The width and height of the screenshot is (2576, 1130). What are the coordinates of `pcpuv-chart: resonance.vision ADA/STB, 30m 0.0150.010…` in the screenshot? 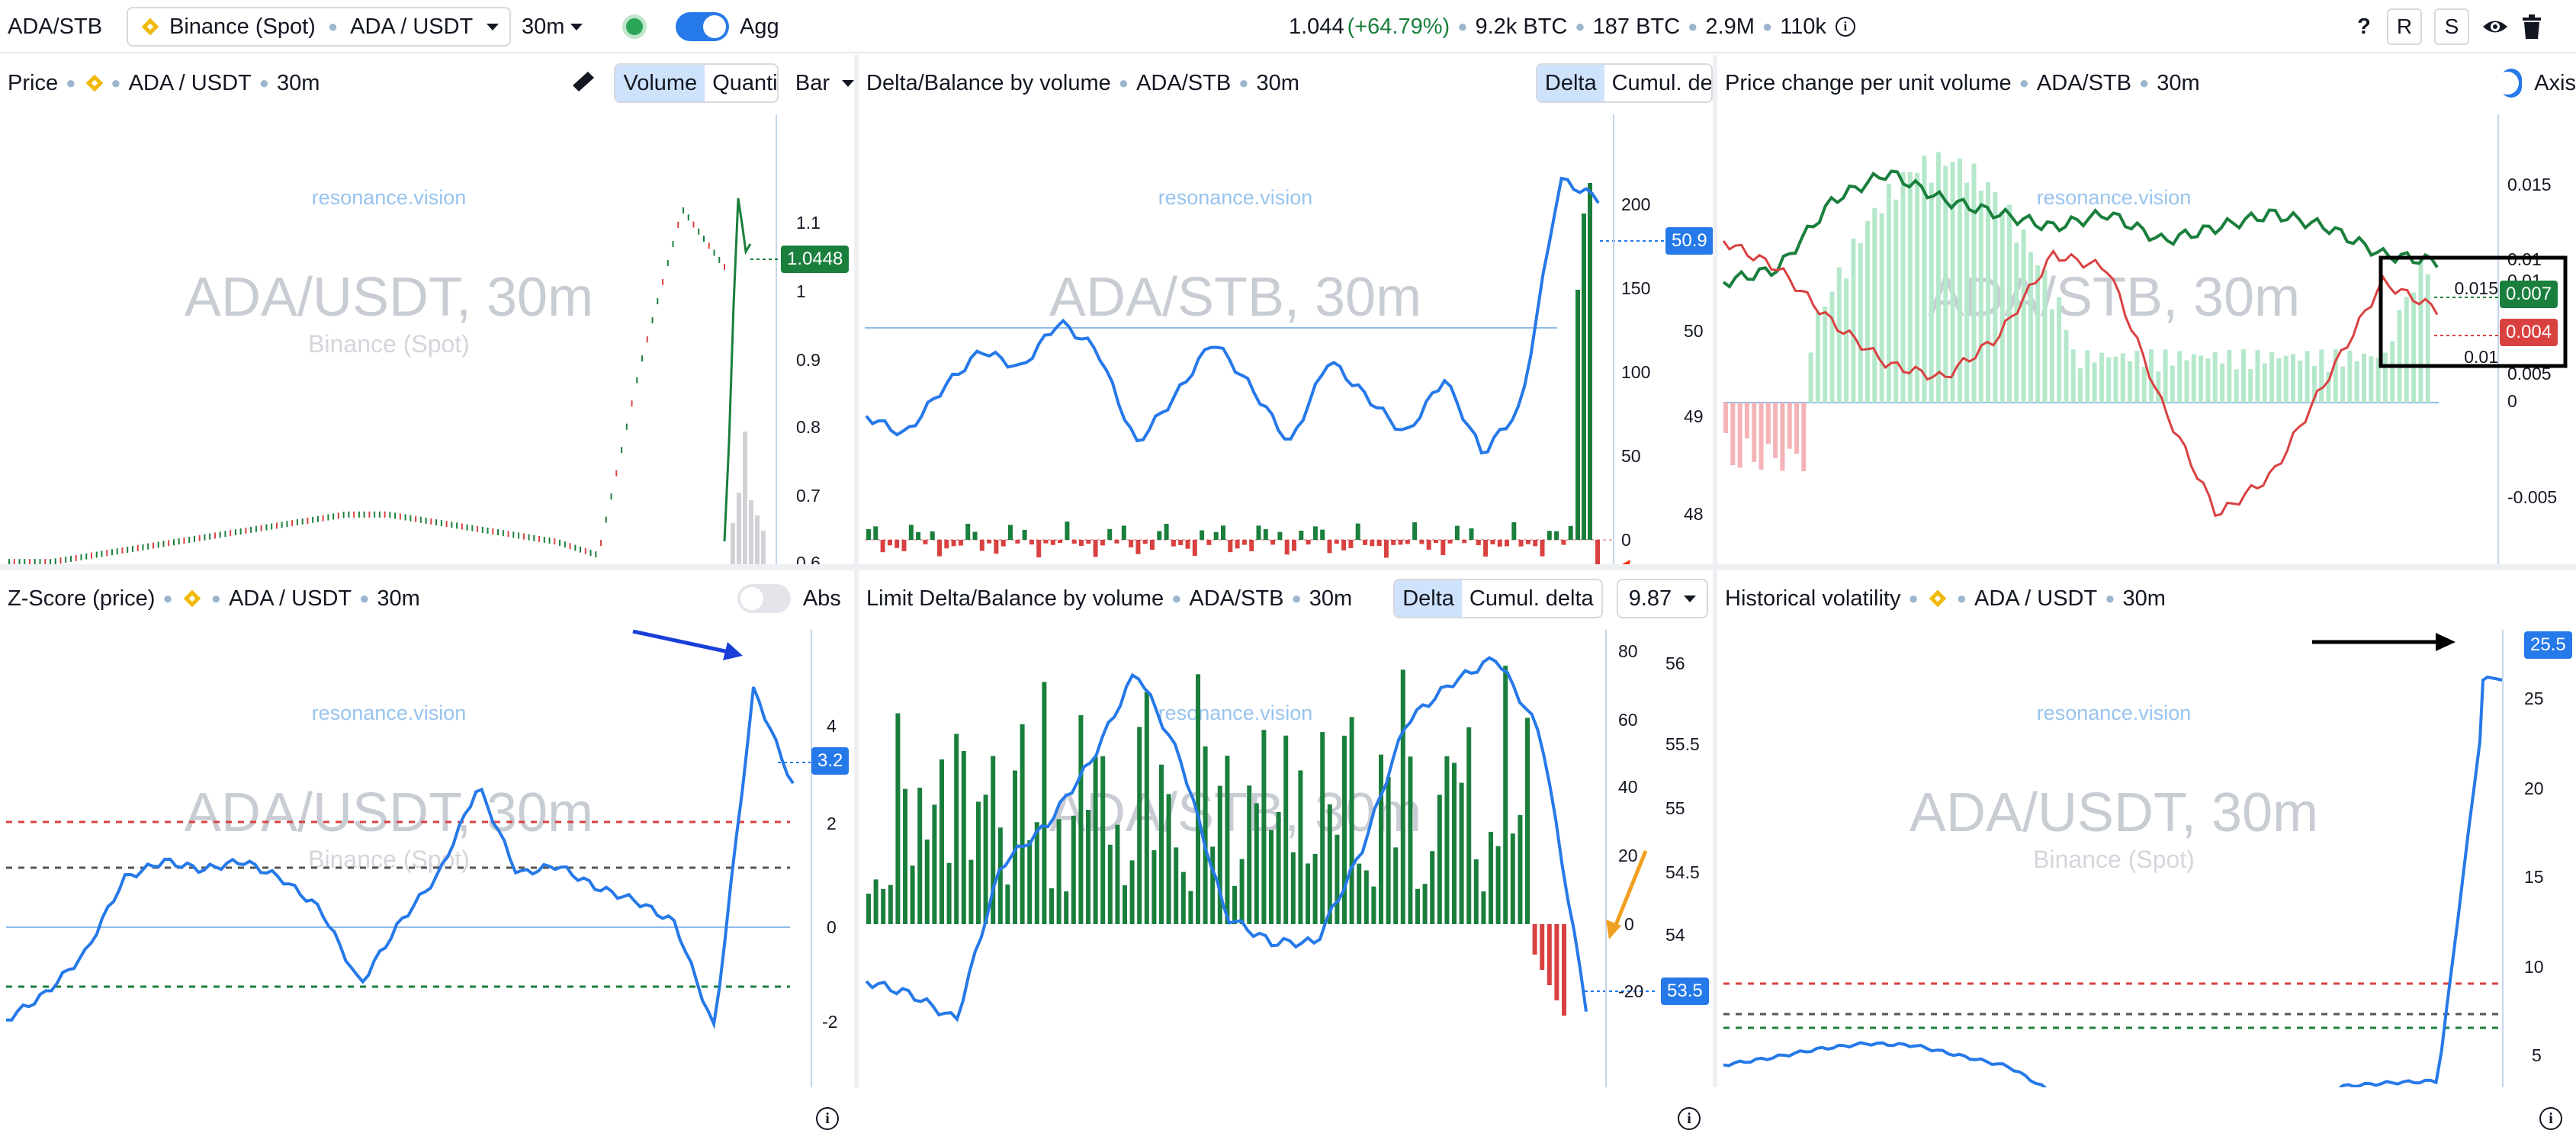 It's located at (2146, 362).